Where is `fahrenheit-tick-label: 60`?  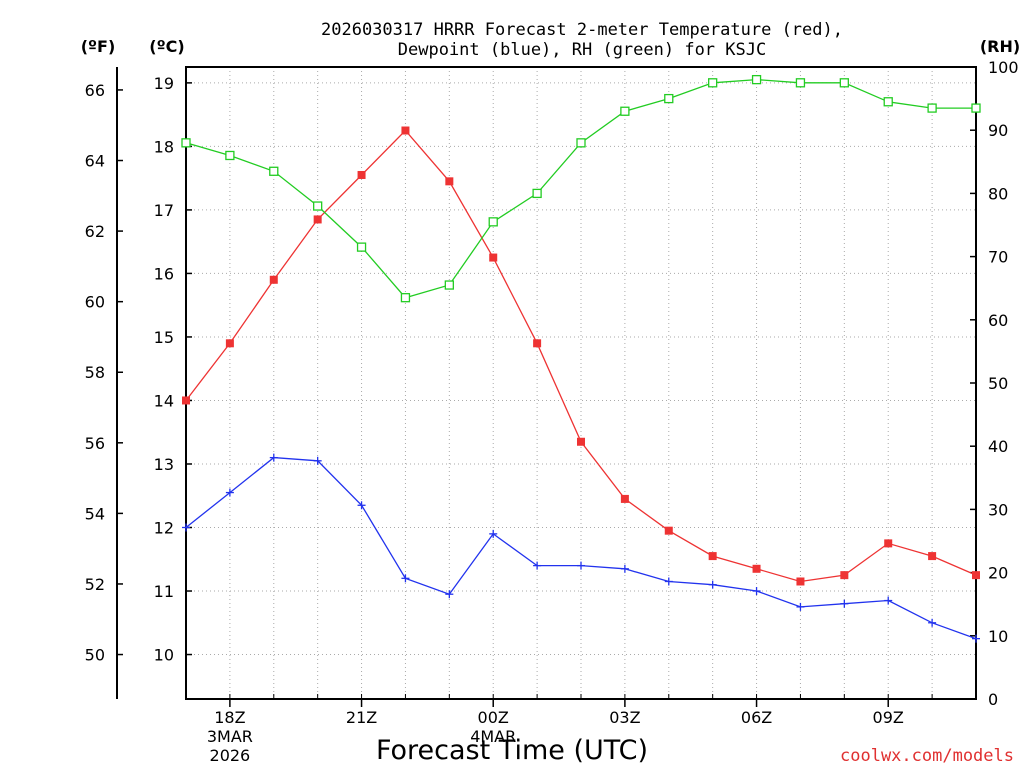 fahrenheit-tick-label: 60 is located at coordinates (95, 302).